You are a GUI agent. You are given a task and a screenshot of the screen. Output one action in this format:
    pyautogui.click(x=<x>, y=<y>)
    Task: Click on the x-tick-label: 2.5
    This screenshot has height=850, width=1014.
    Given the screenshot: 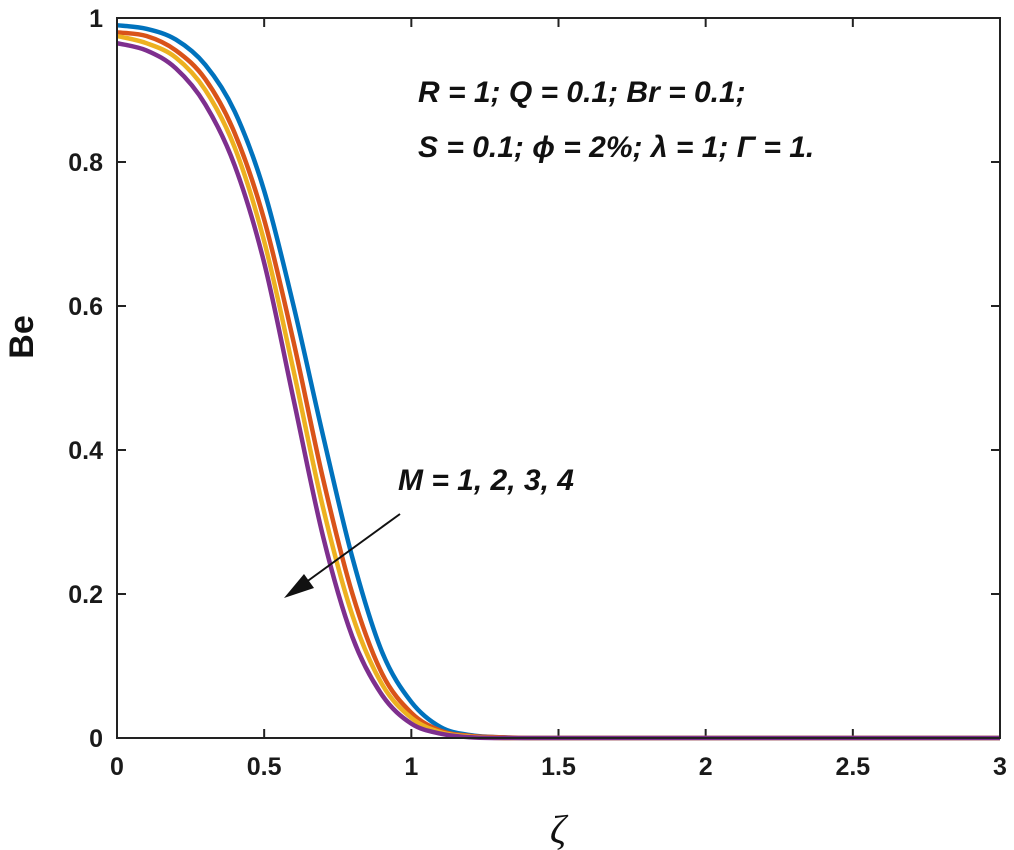 What is the action you would take?
    pyautogui.click(x=852, y=767)
    